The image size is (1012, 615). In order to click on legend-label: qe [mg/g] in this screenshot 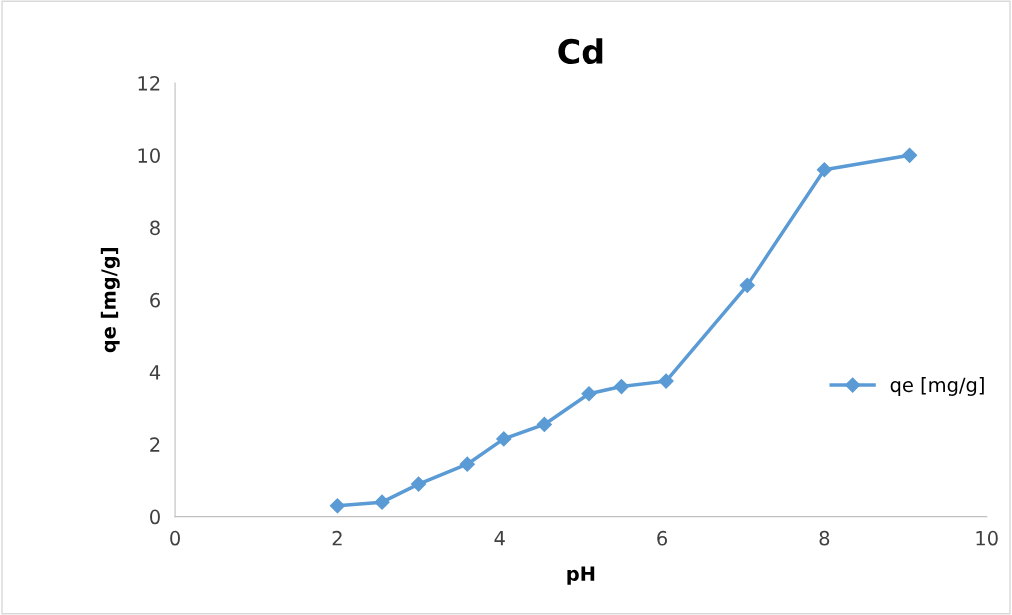, I will do `click(937, 386)`.